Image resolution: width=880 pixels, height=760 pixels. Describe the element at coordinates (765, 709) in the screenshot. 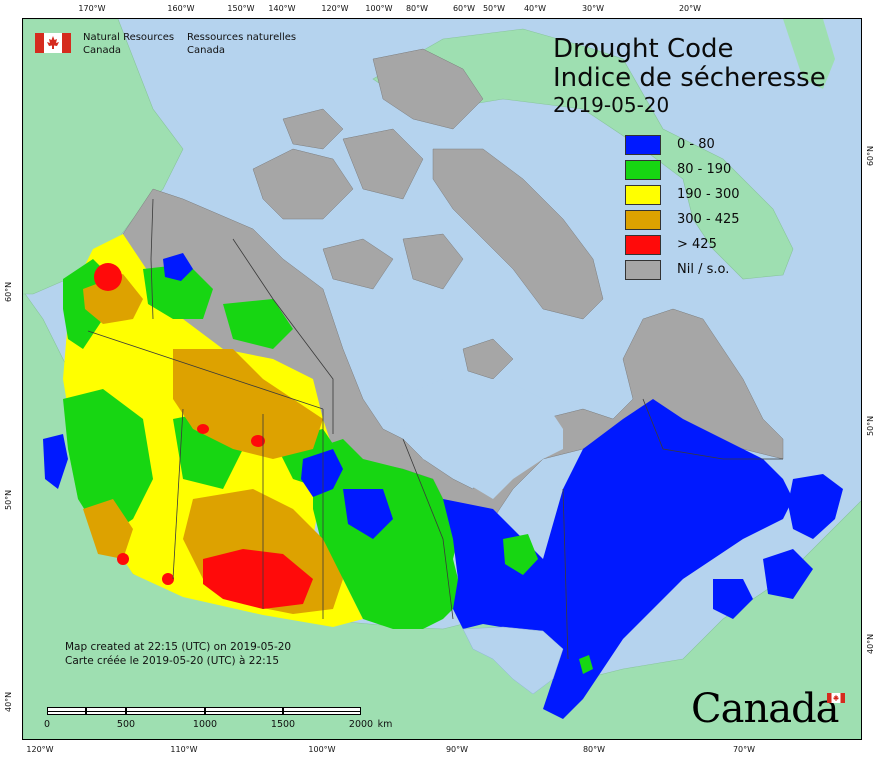

I see `wordmark-text: Canada` at that location.